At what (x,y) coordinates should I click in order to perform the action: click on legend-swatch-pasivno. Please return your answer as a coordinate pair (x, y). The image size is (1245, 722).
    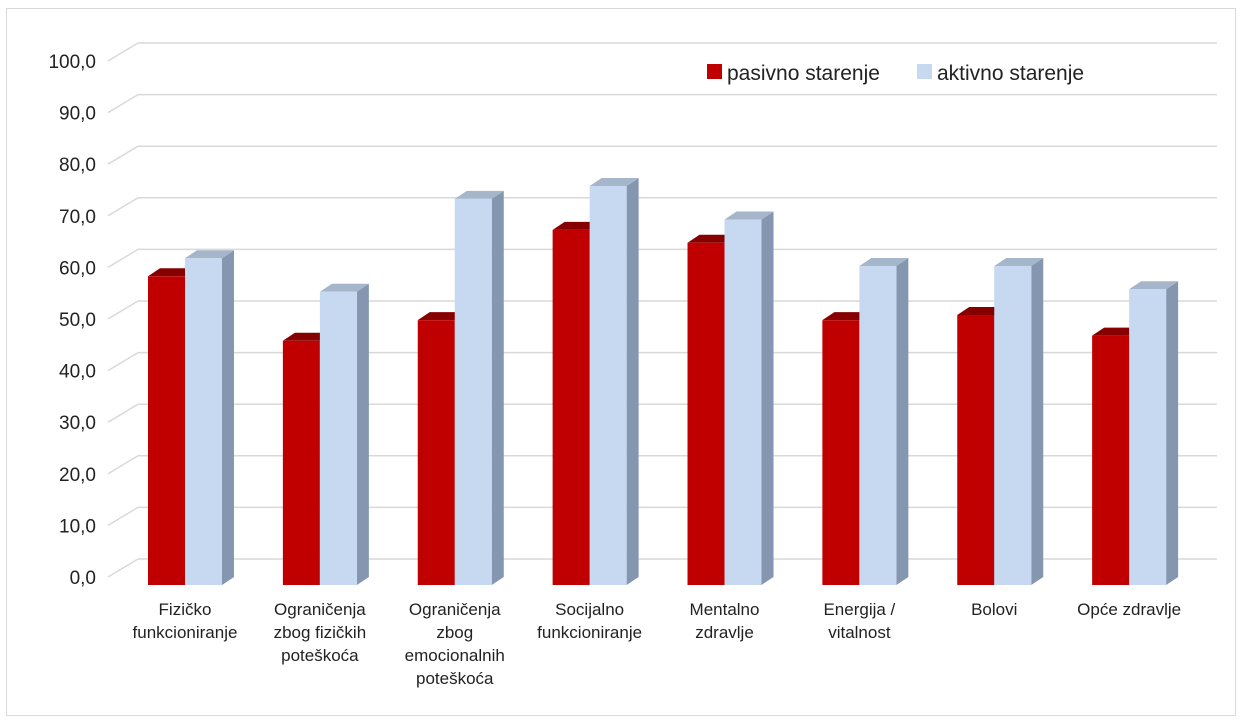
    Looking at the image, I should click on (714, 71).